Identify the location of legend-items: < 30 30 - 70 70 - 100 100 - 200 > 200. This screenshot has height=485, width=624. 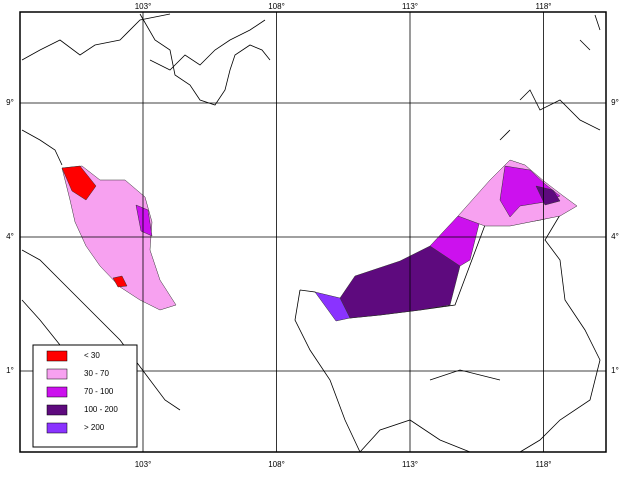
(82, 392).